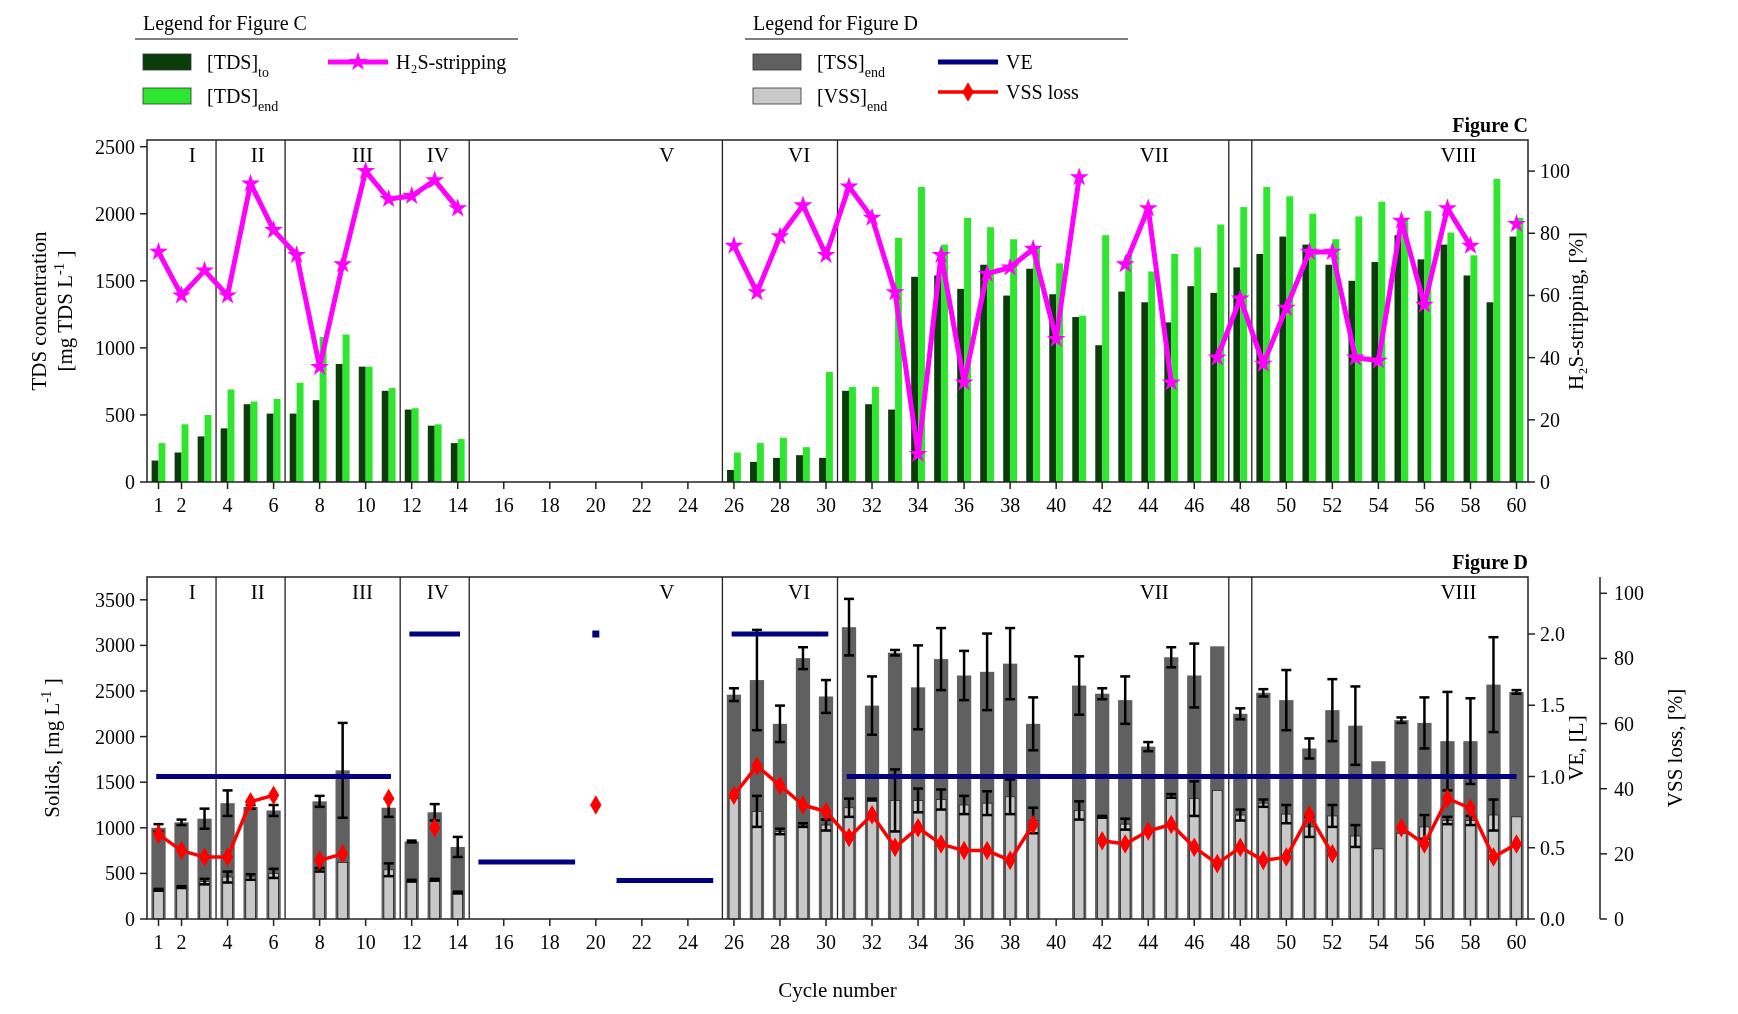  What do you see at coordinates (872, 505) in the screenshot?
I see `x-tick-label: 32` at bounding box center [872, 505].